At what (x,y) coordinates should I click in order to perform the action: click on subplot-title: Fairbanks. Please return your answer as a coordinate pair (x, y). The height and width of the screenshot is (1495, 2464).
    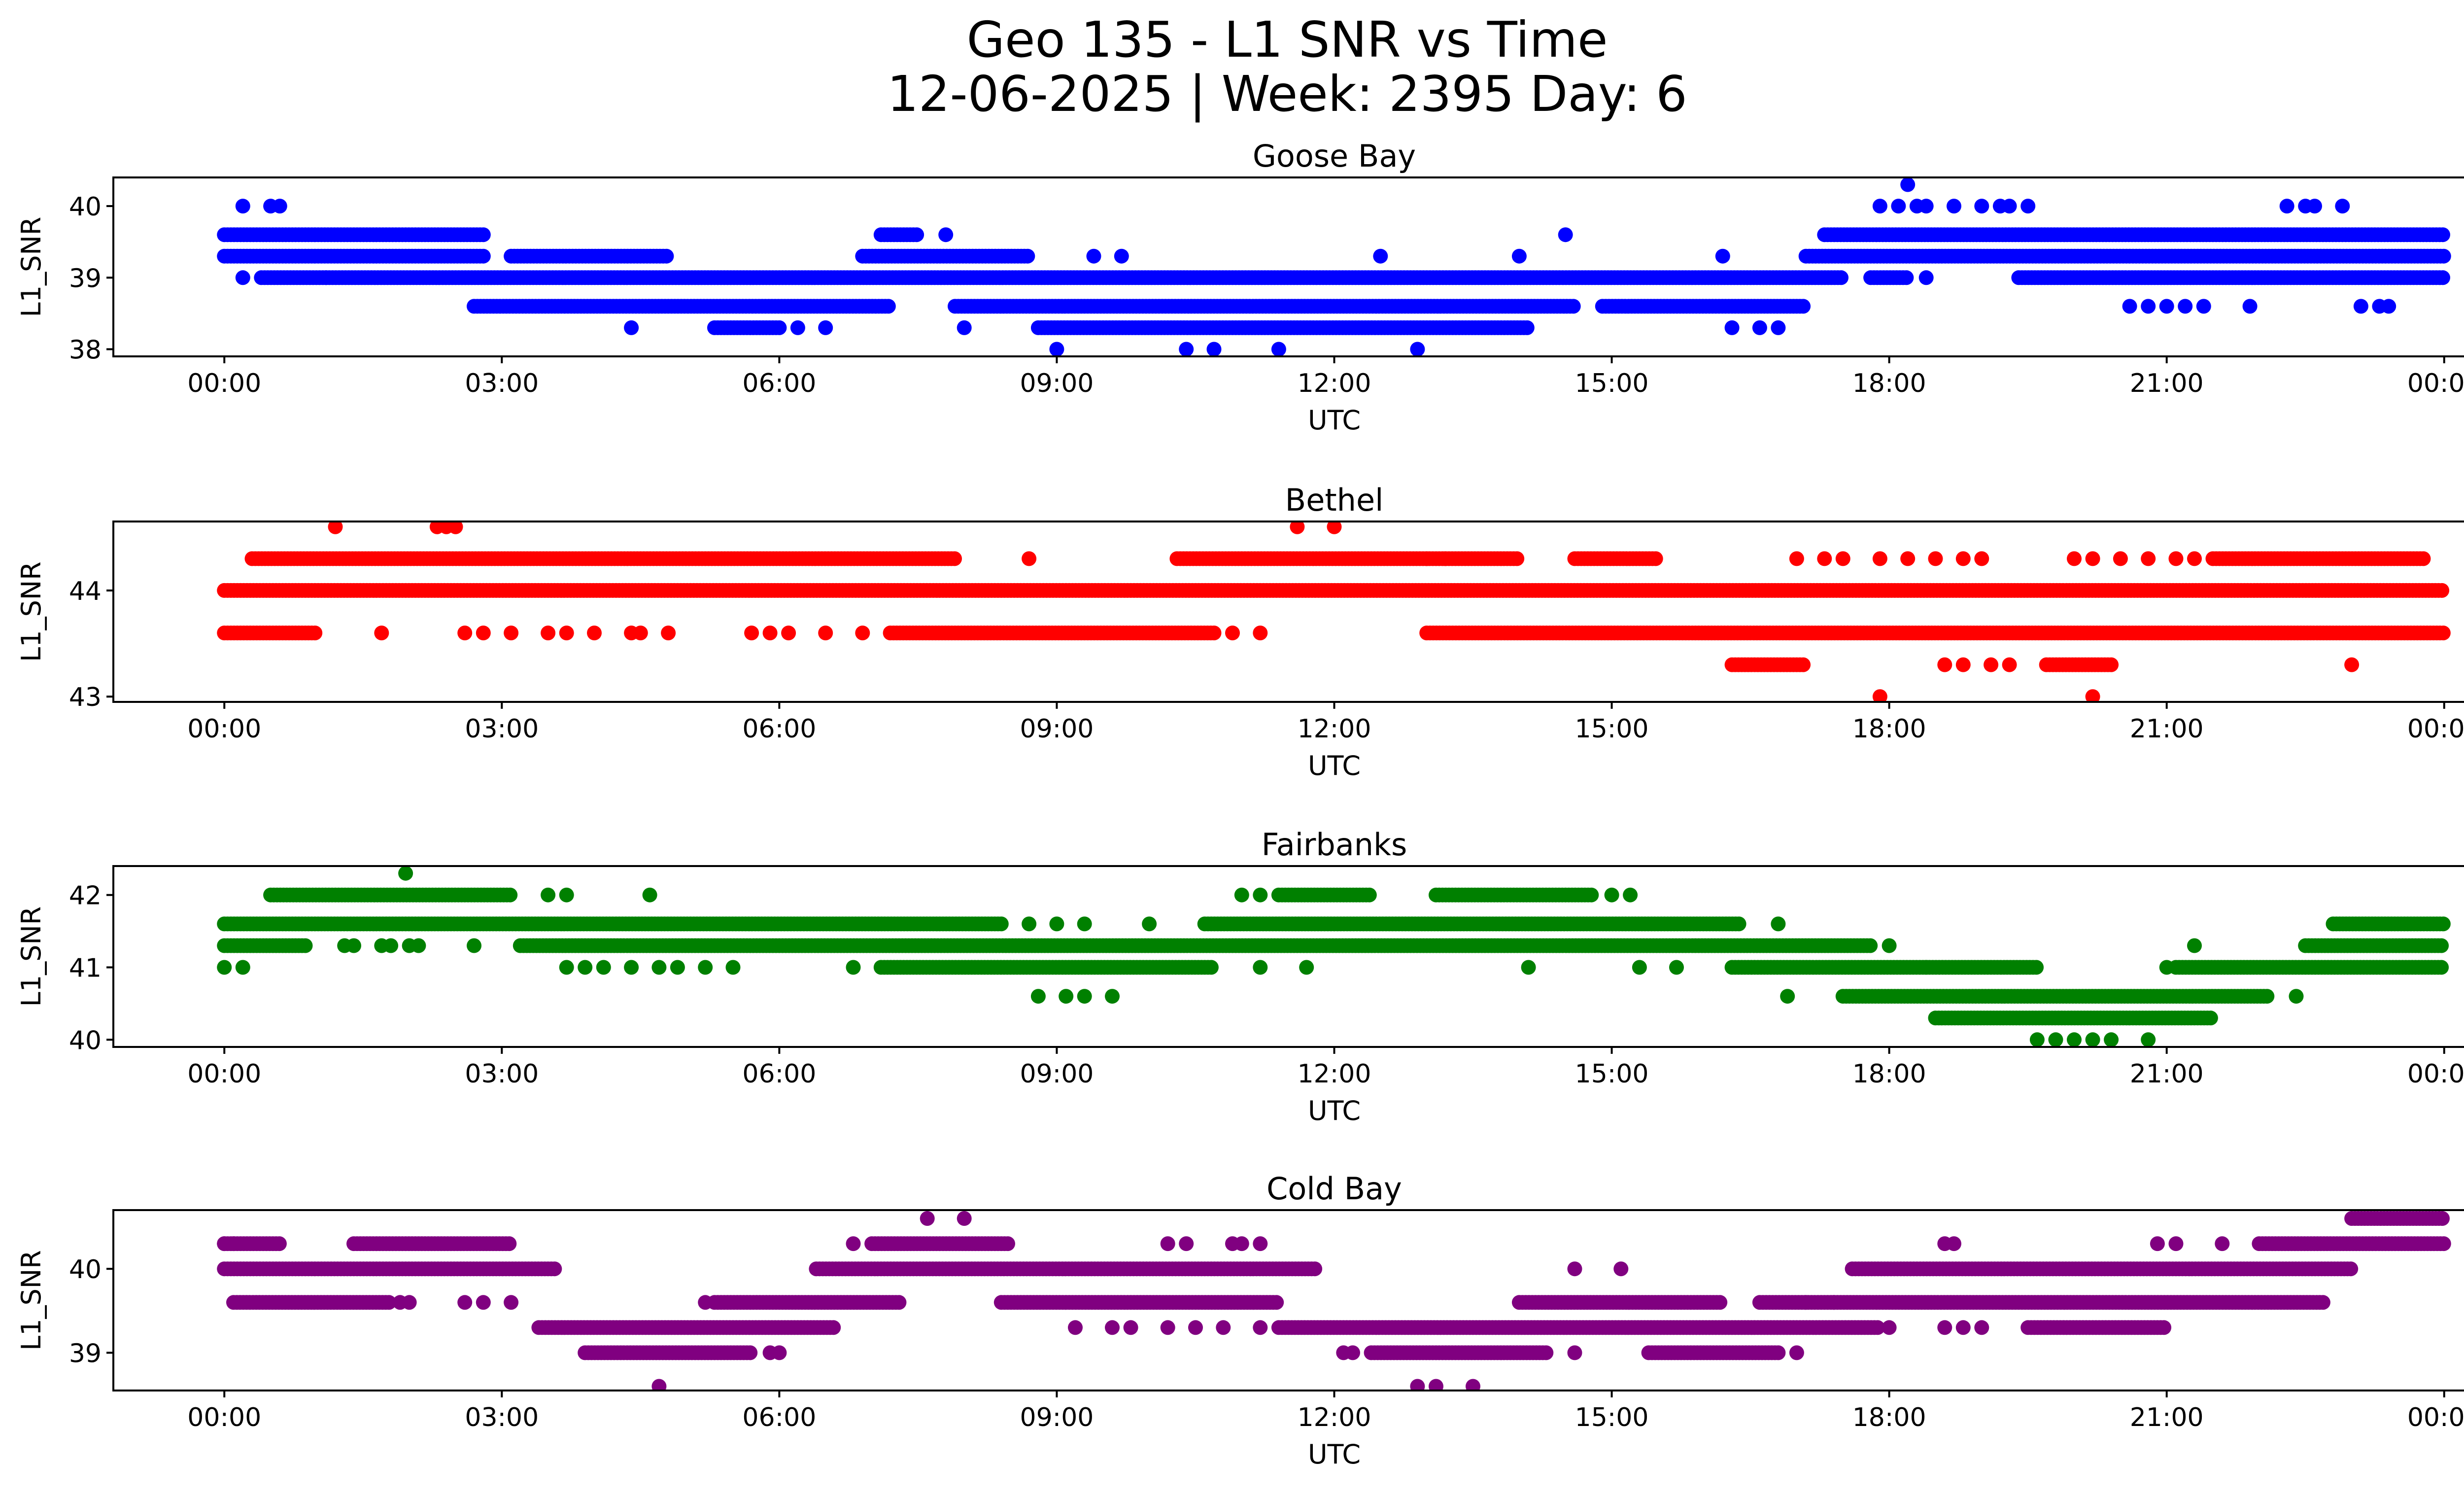
    Looking at the image, I should click on (1334, 845).